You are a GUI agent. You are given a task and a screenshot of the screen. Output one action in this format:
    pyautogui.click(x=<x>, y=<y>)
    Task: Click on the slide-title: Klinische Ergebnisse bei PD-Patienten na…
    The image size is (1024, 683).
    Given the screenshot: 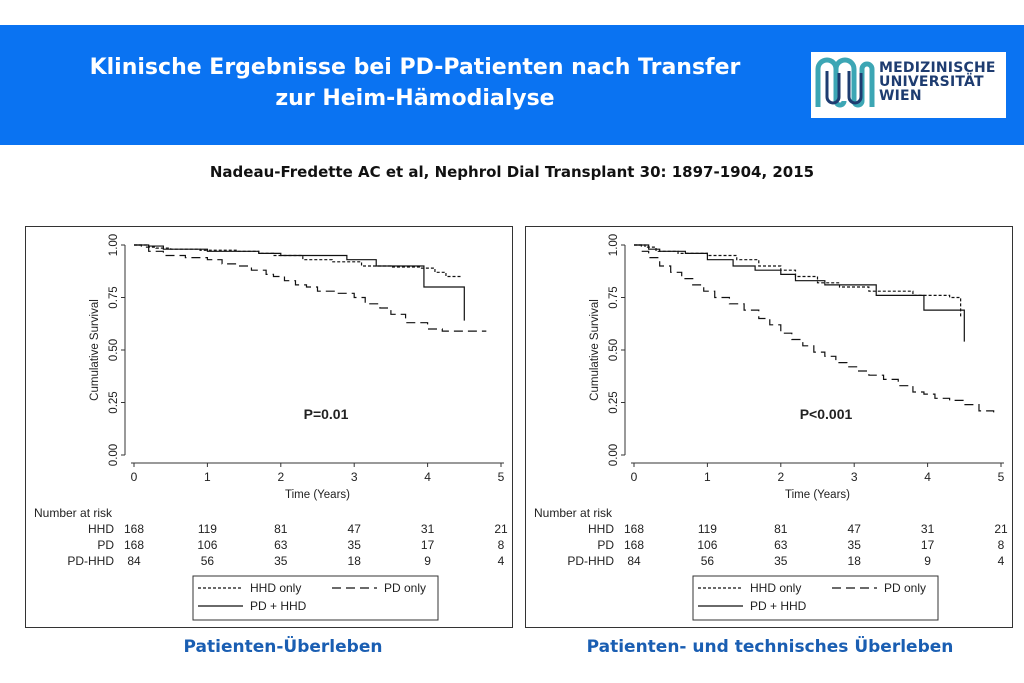 What is the action you would take?
    pyautogui.click(x=415, y=83)
    